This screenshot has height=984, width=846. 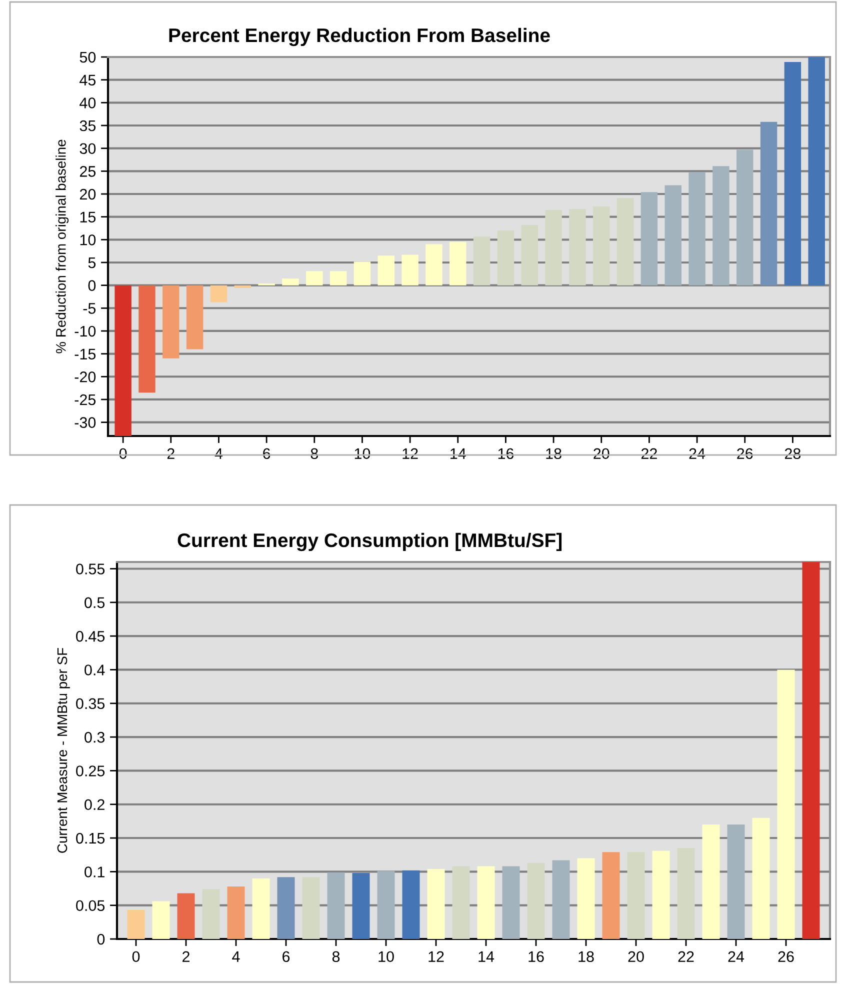 What do you see at coordinates (94, 872) in the screenshot?
I see `y-tick-label: 0.1` at bounding box center [94, 872].